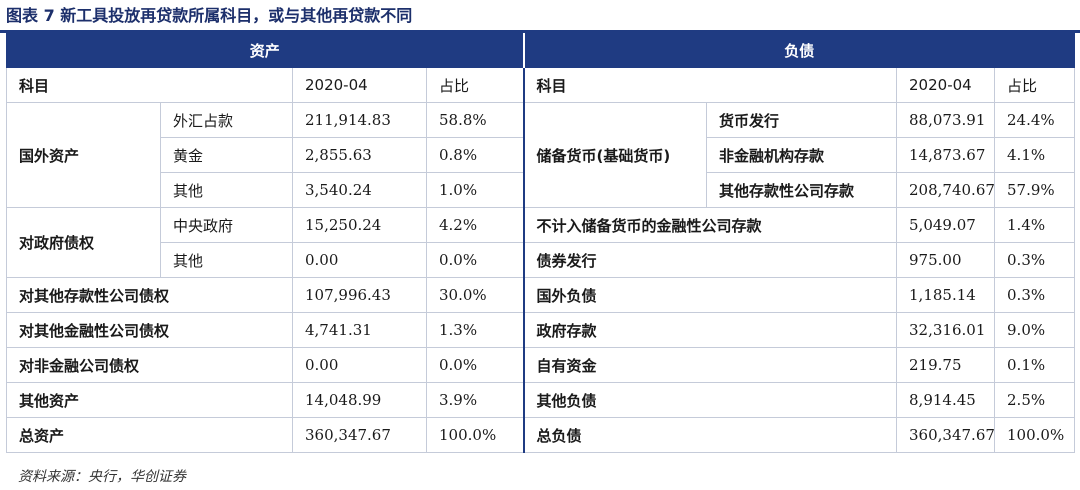 The height and width of the screenshot is (490, 1080). I want to click on table-row: 其他 0.00 0.0% 债券发行 975.00 0.3%, so click(541, 260).